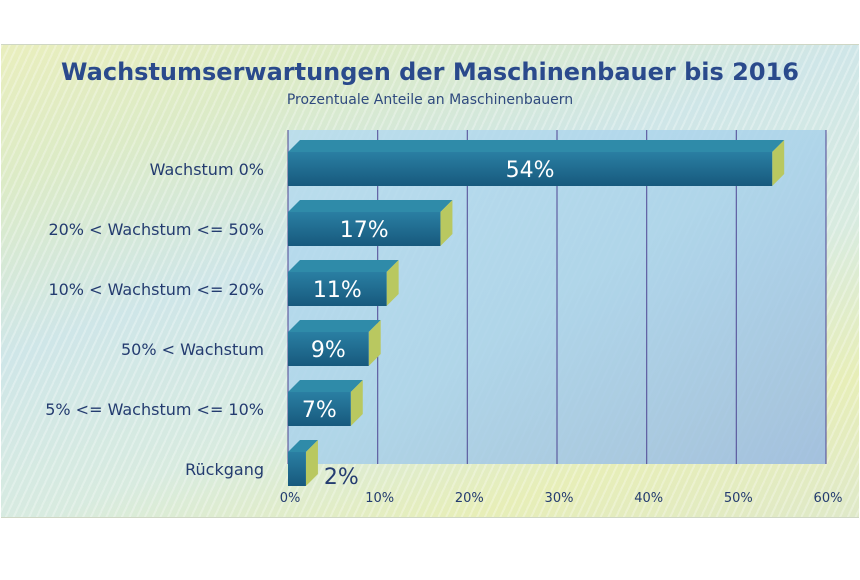 The image size is (860, 580). What do you see at coordinates (828, 498) in the screenshot?
I see `x-tick-label: 60%` at bounding box center [828, 498].